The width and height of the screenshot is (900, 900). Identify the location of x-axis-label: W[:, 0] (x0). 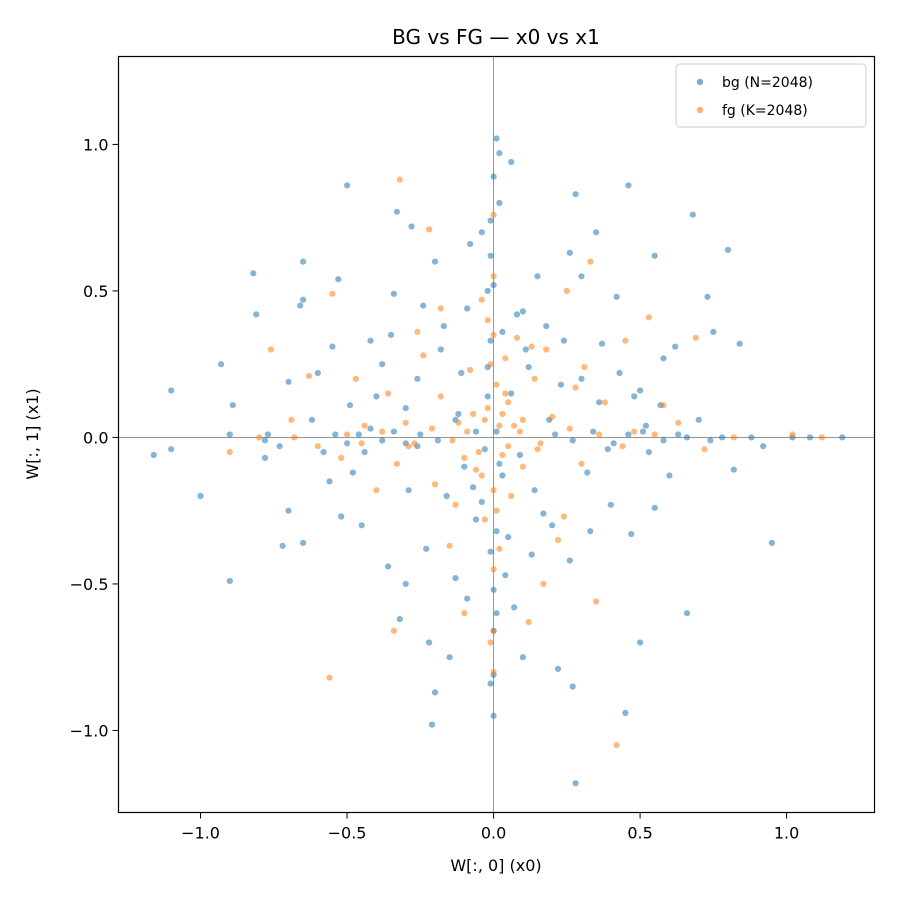
(495, 865).